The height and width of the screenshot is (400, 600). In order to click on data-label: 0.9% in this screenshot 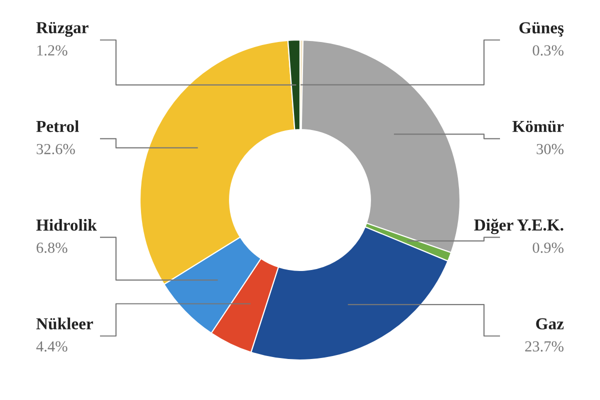, I will do `click(548, 247)`.